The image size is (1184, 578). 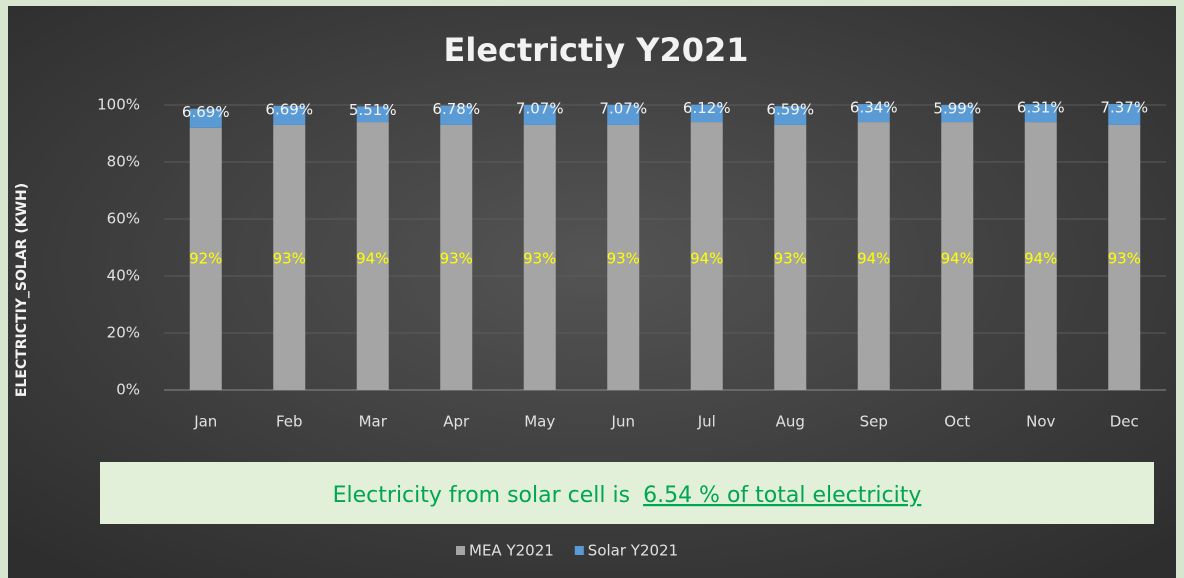 I want to click on data-label: 6.78%, so click(x=456, y=109).